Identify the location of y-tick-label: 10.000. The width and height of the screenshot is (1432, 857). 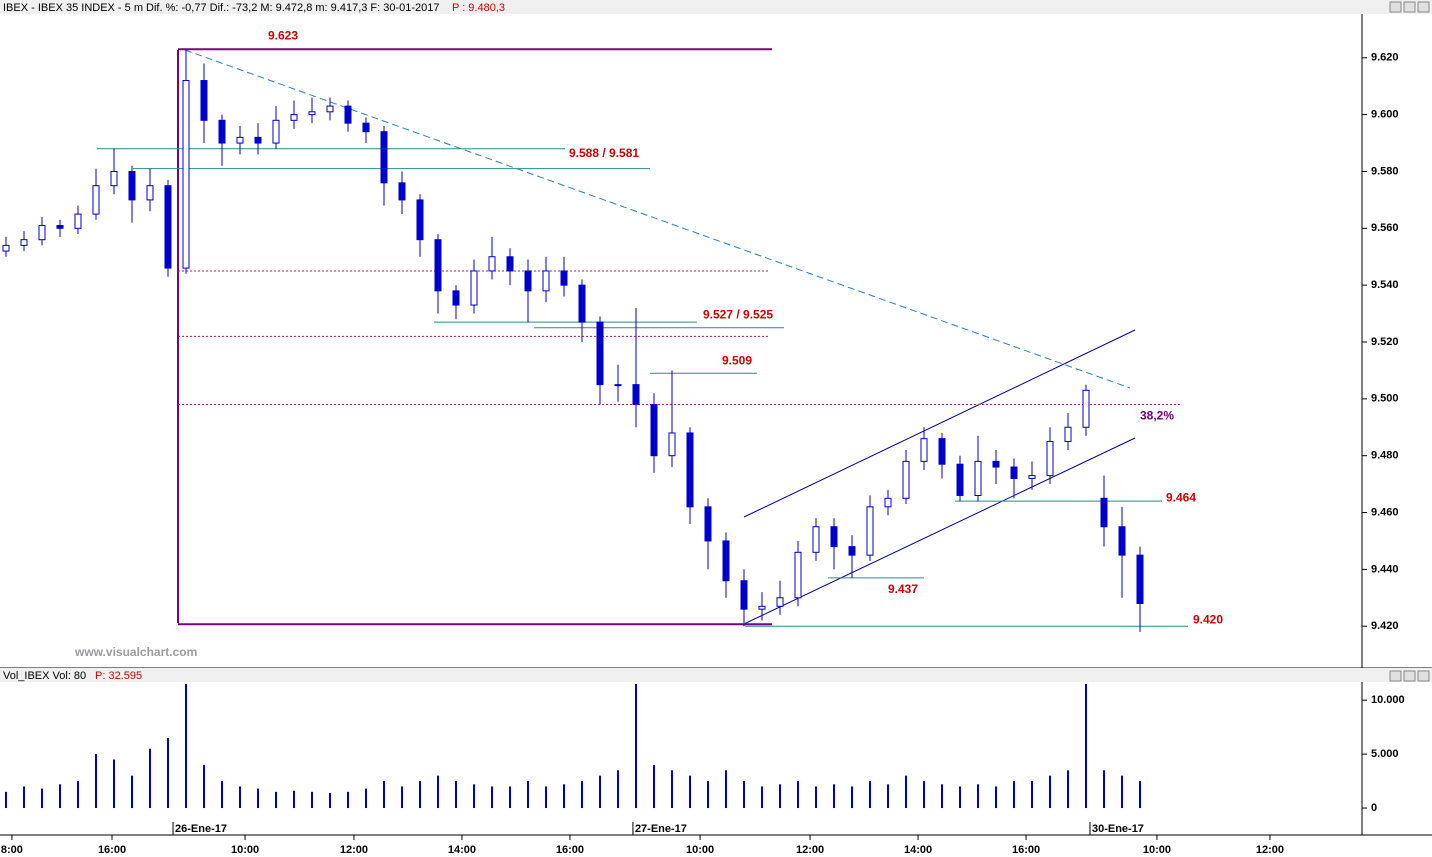
(1388, 700).